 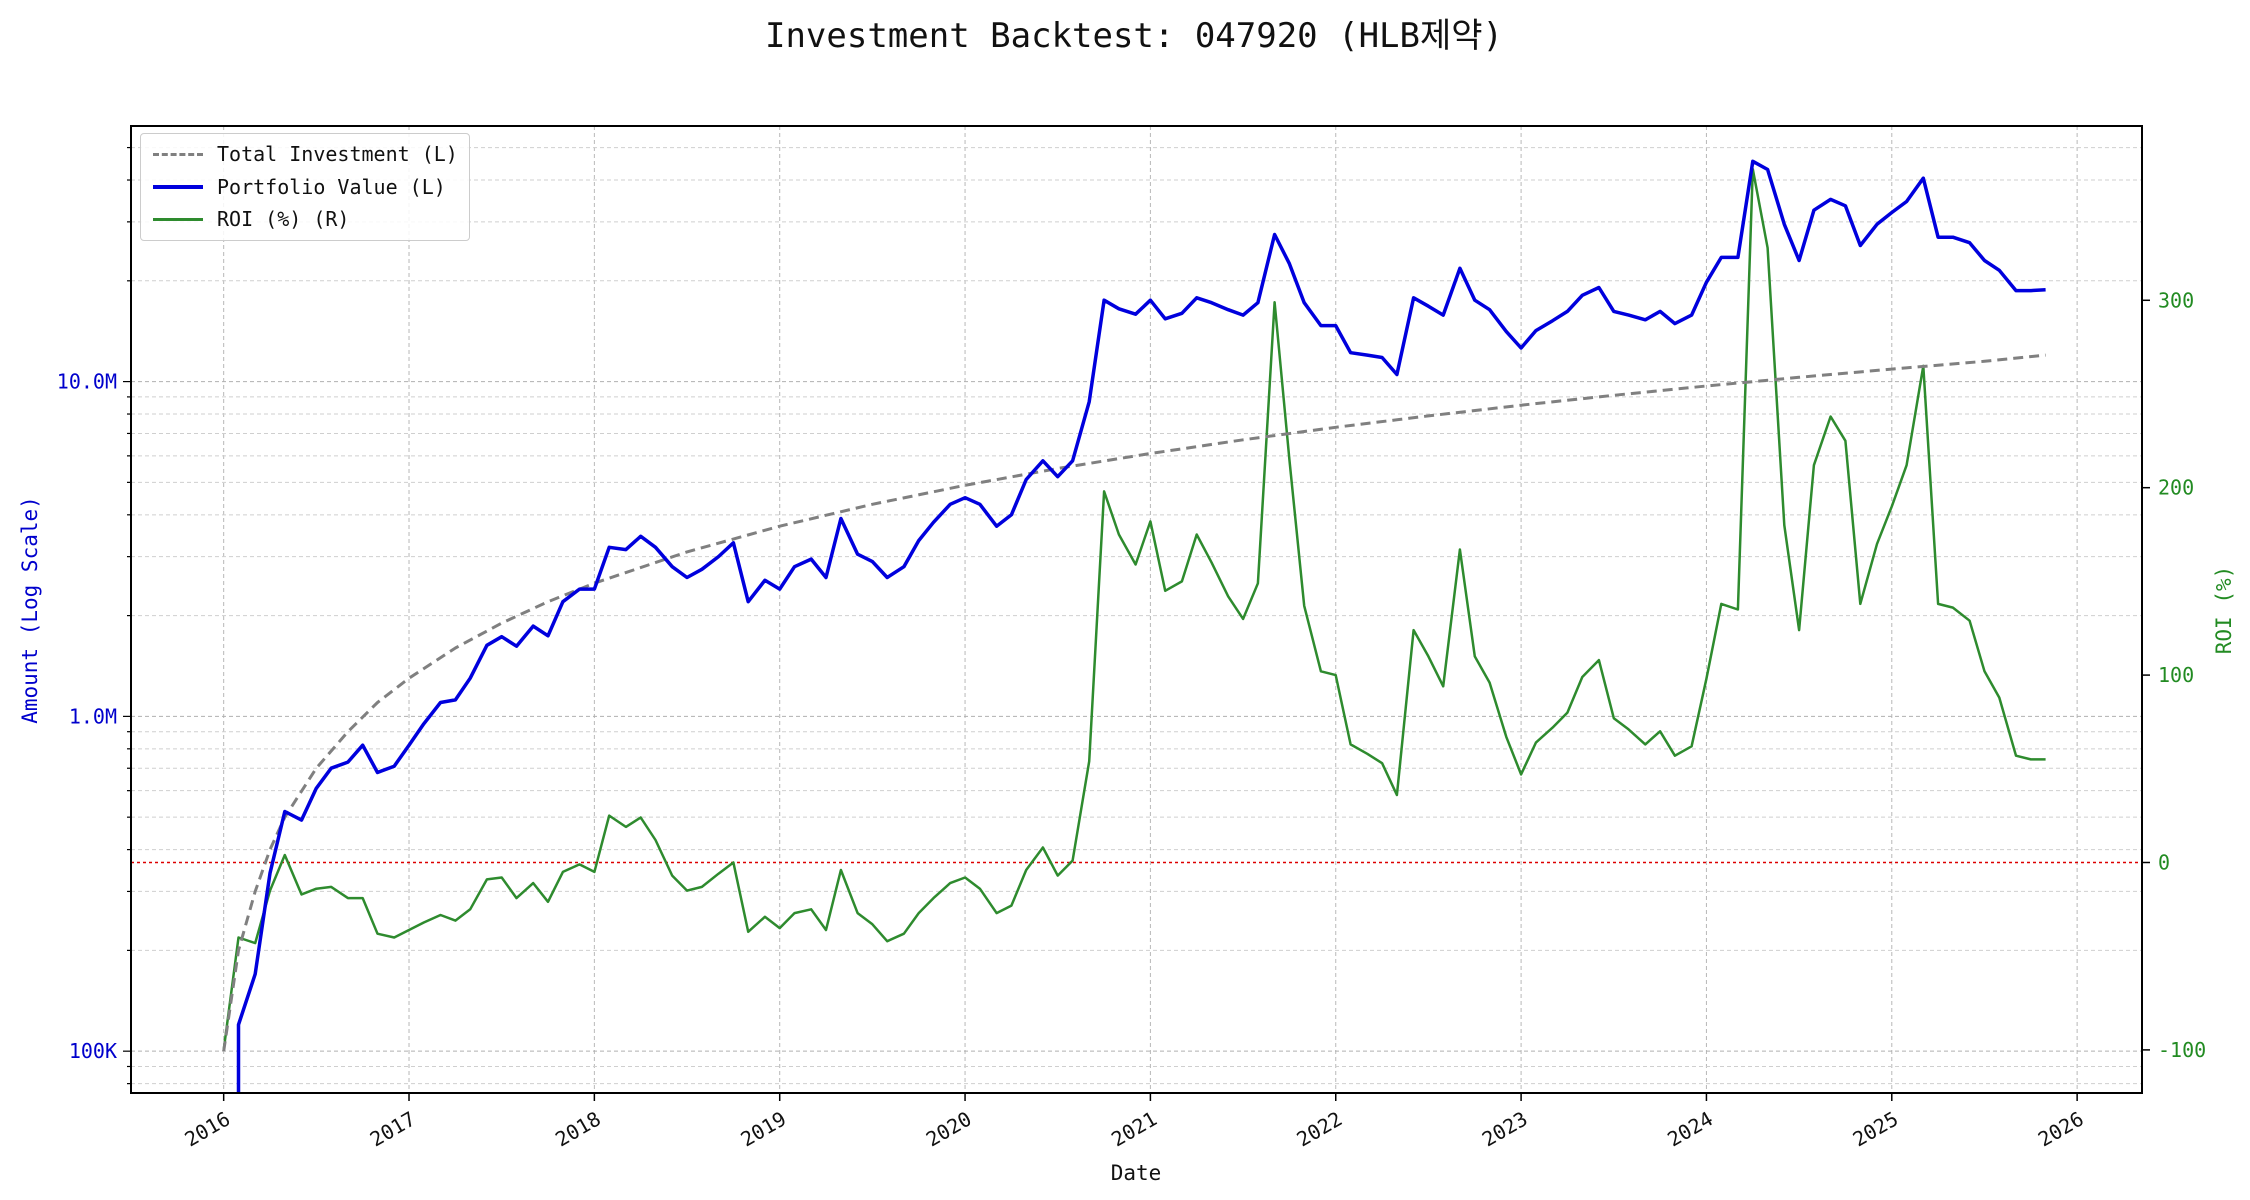 What do you see at coordinates (283, 219) in the screenshot?
I see `legend-label-roi: ROI (%) (R)` at bounding box center [283, 219].